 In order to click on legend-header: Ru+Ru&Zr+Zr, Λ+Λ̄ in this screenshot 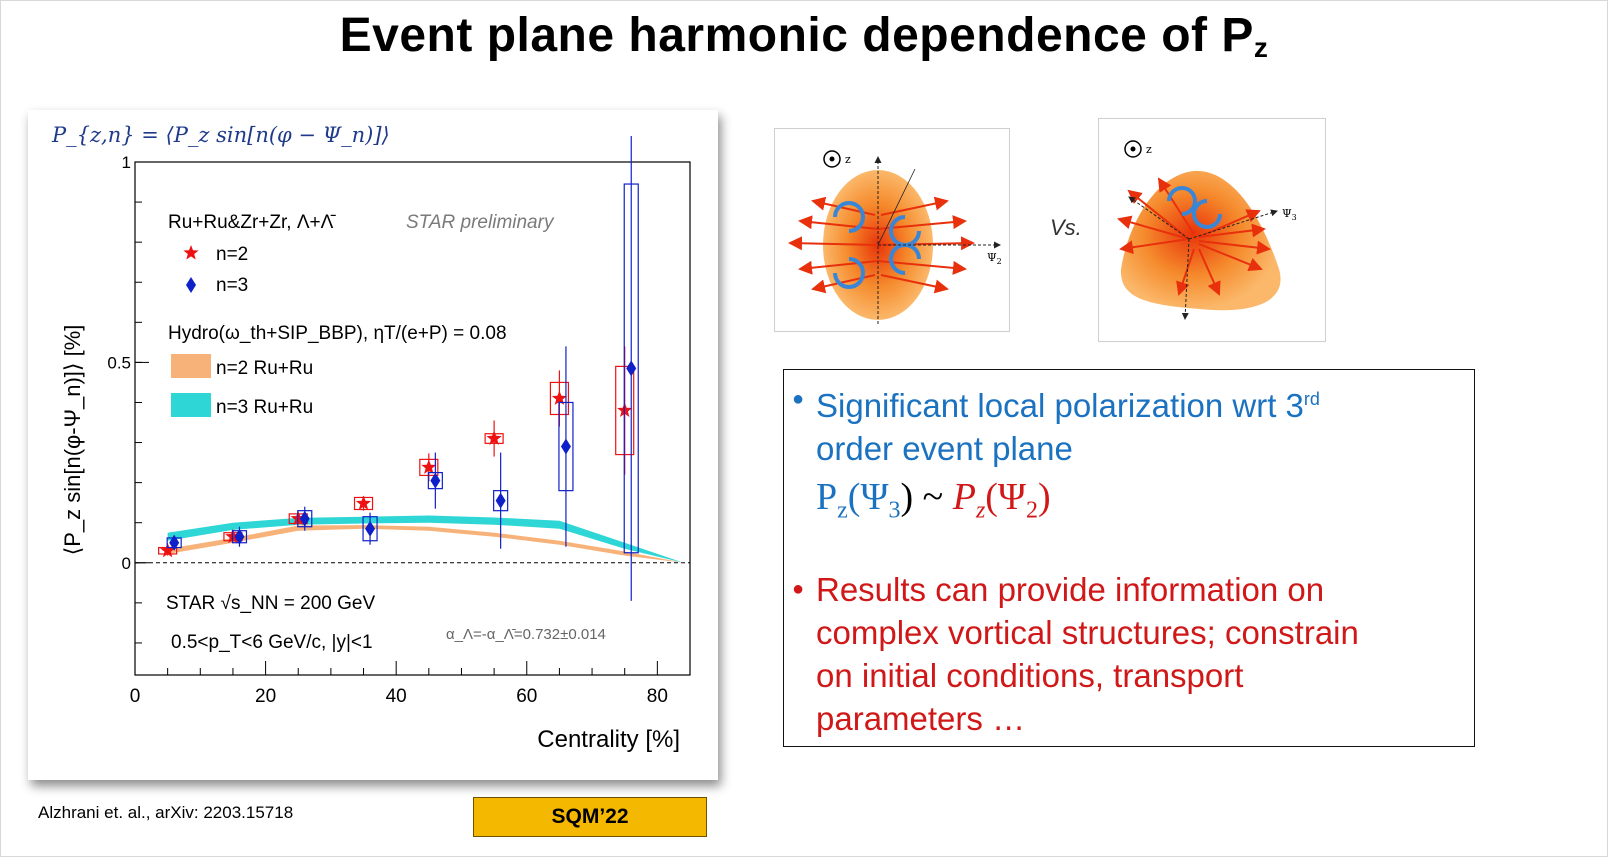, I will do `click(252, 222)`.